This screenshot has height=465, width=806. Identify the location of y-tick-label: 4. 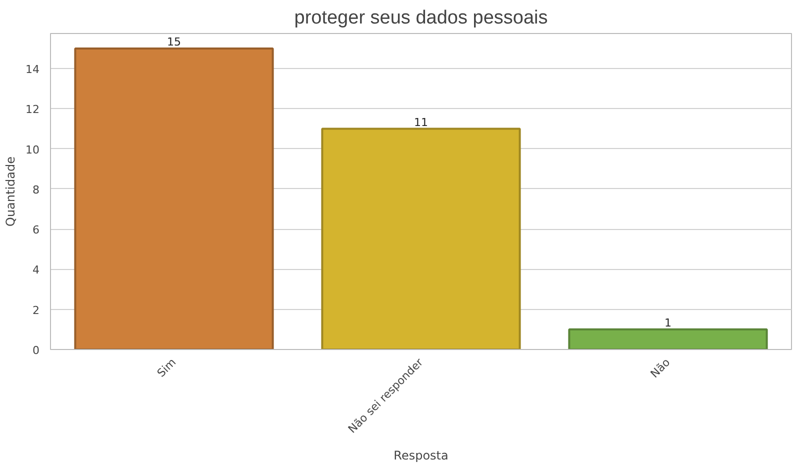
(36, 270).